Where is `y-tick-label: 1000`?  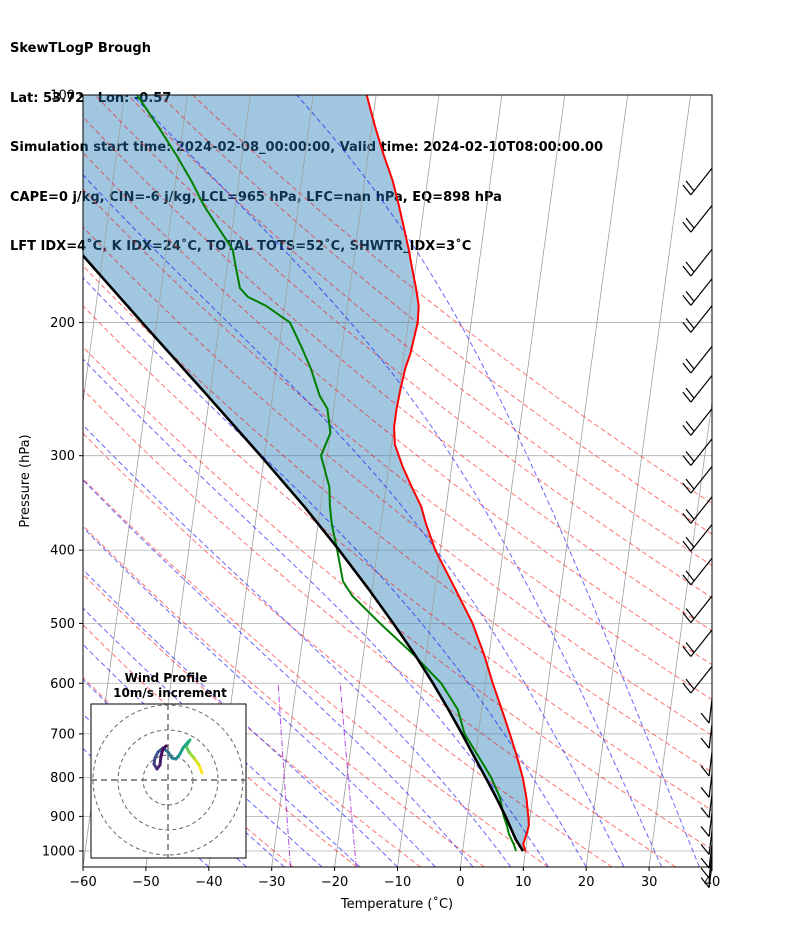 y-tick-label: 1000 is located at coordinates (58, 851).